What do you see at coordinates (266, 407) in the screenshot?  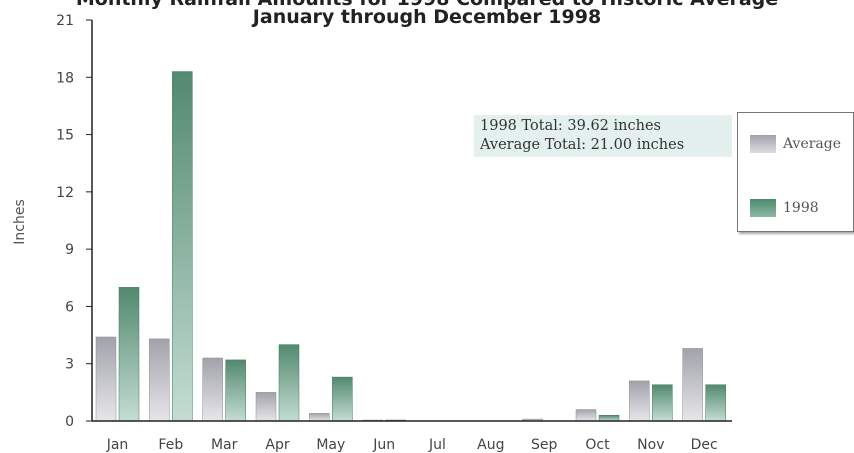 I see `bar-average-apr` at bounding box center [266, 407].